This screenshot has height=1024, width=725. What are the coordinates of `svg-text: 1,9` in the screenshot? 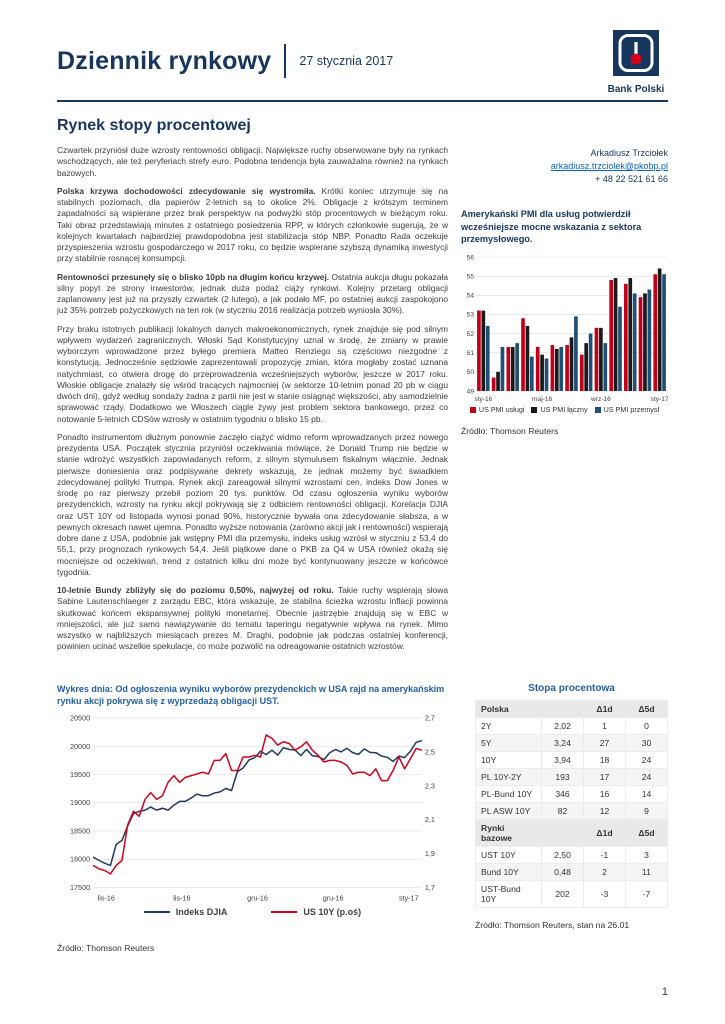 It's located at (430, 853).